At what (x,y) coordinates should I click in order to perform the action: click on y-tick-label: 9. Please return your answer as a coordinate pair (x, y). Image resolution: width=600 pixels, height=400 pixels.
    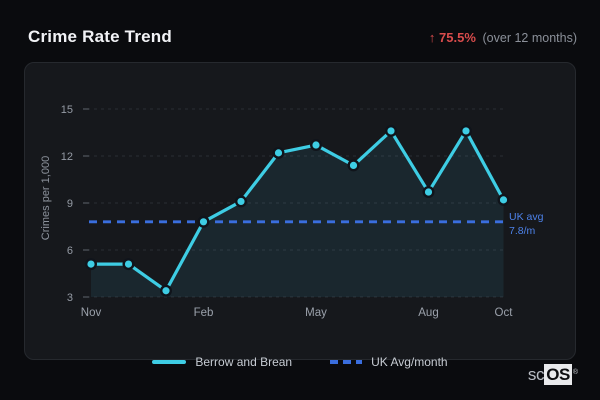
    Looking at the image, I should click on (70, 204).